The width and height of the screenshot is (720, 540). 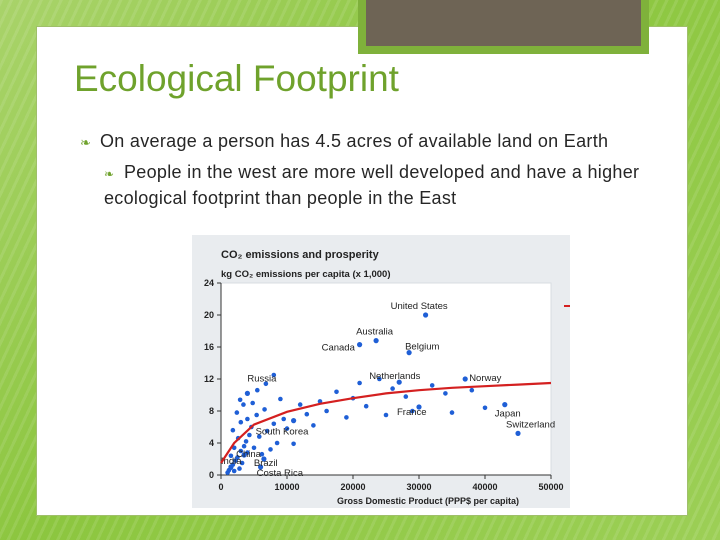 I want to click on y-tick-label: 16, so click(x=209, y=347).